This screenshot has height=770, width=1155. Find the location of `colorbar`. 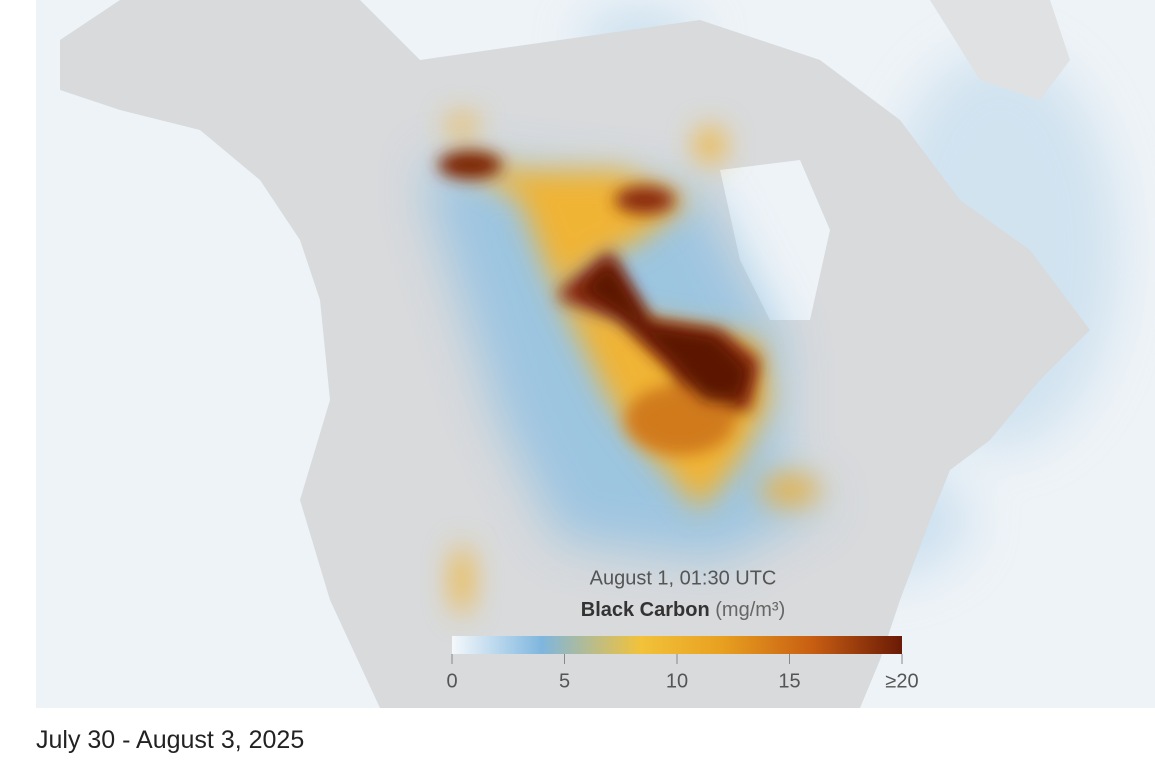

colorbar is located at coordinates (677, 645).